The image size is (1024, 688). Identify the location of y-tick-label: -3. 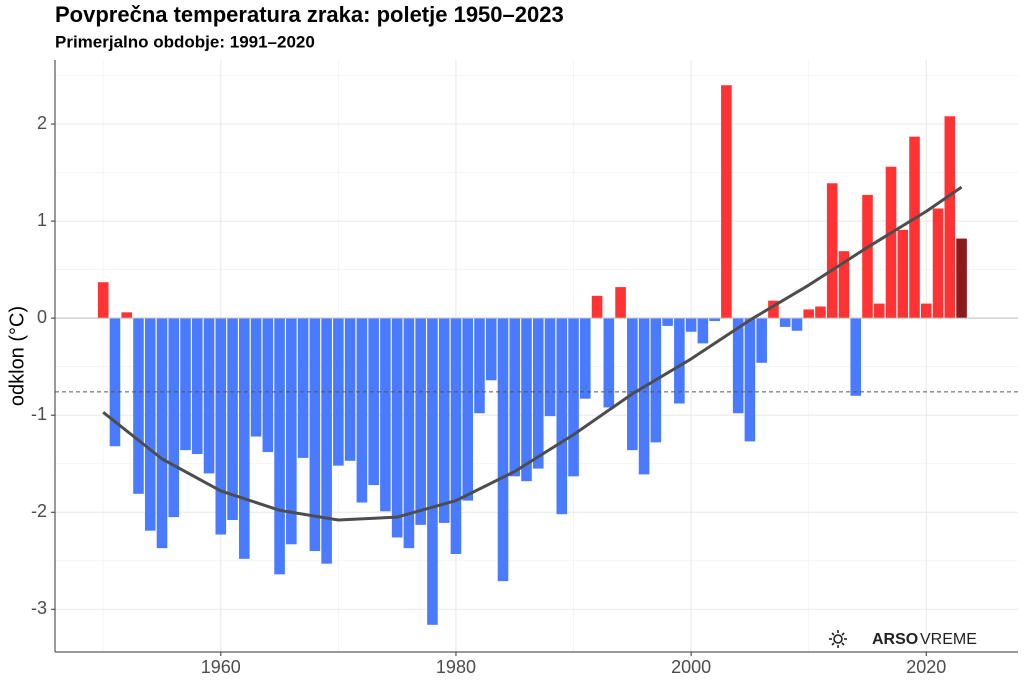
(39, 608).